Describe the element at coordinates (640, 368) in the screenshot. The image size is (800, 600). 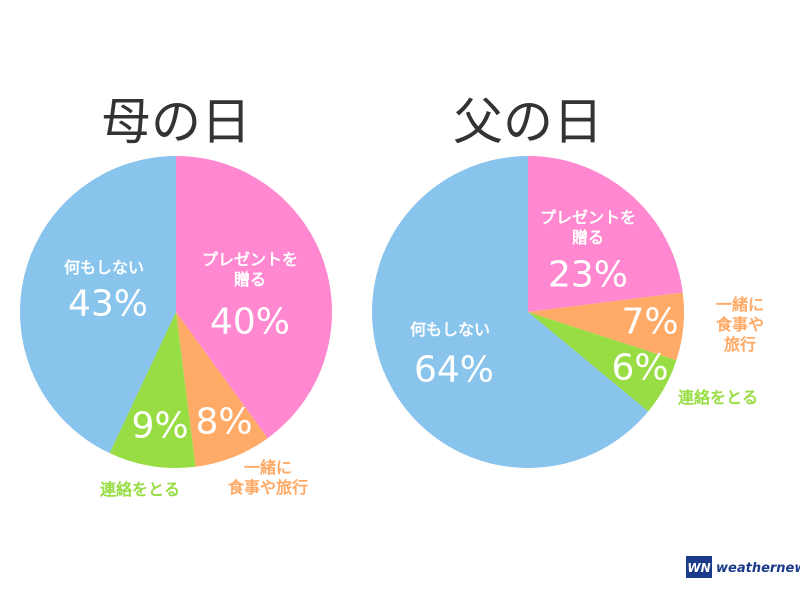
I see `value-label: 6%` at that location.